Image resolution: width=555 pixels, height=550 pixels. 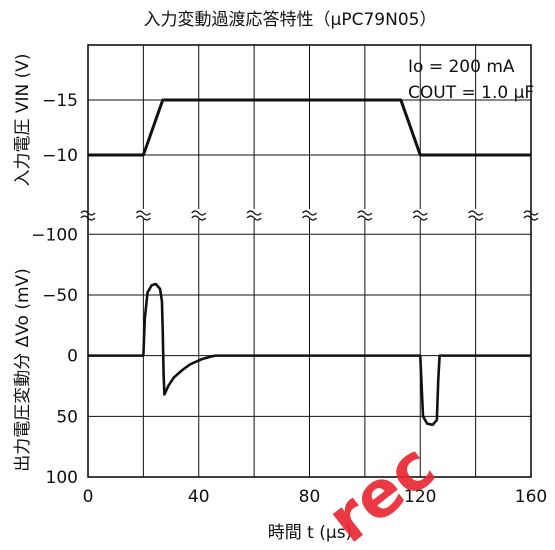 I want to click on x-tick-label: 160, so click(x=531, y=497).